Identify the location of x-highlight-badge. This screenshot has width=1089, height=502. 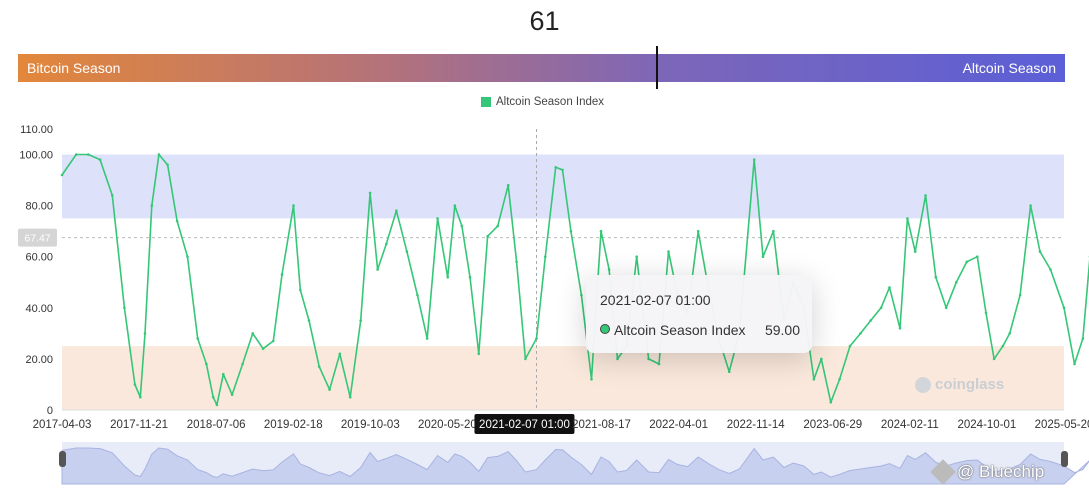
(524, 424).